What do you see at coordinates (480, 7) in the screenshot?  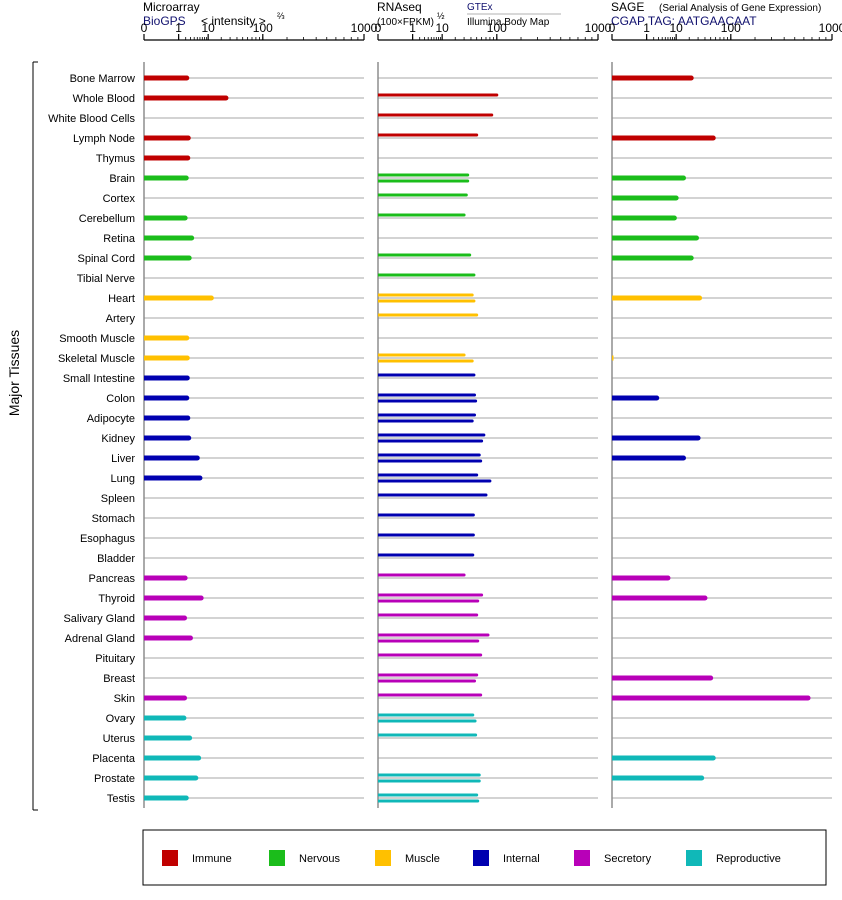 I see `rnaseq-source-gtex: GTEx` at bounding box center [480, 7].